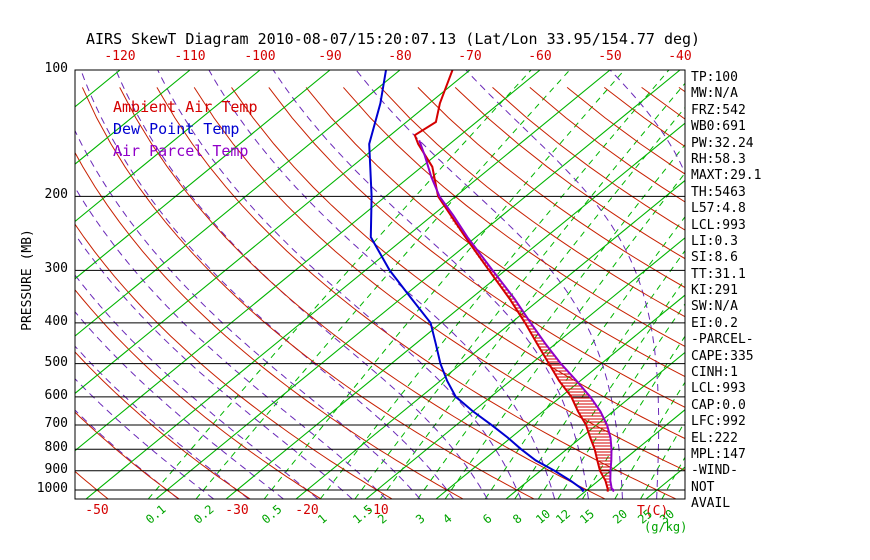 The height and width of the screenshot is (560, 870). I want to click on pressure-tick: 200, so click(56, 195).